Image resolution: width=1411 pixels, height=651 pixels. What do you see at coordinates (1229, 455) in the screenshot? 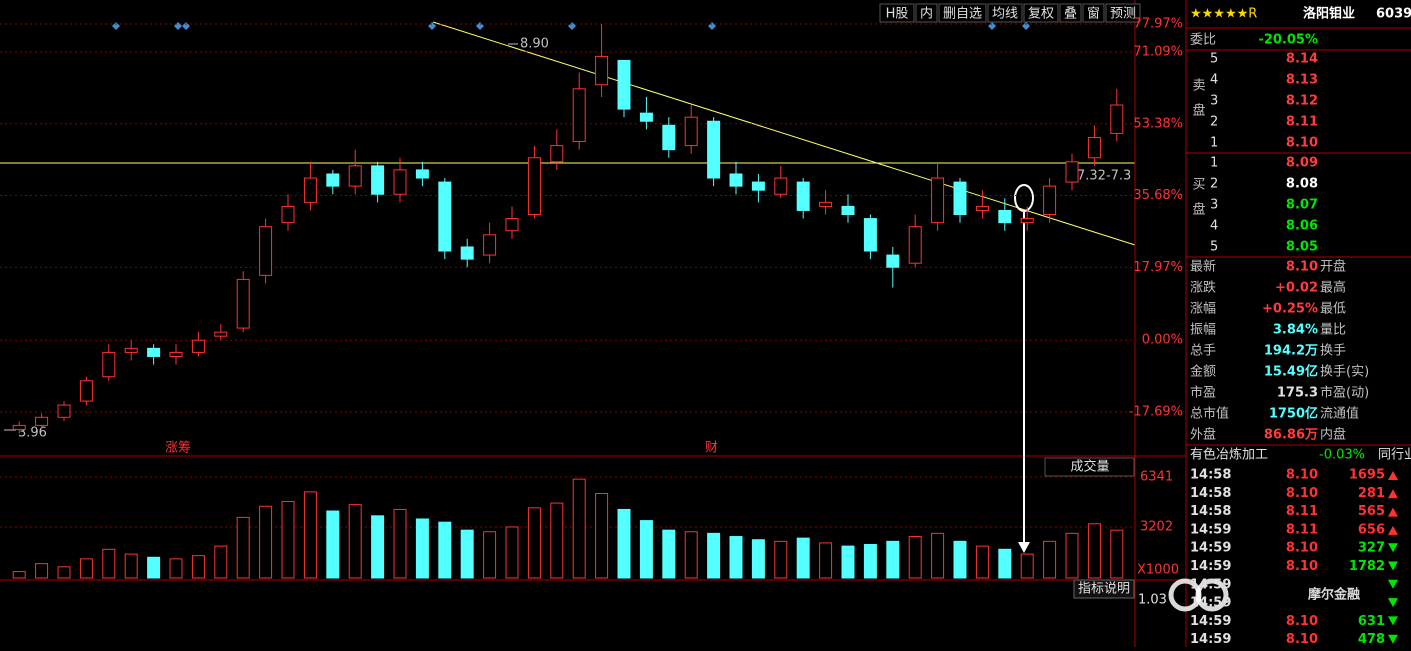
I see `sector-name: 有色冶炼加工` at bounding box center [1229, 455].